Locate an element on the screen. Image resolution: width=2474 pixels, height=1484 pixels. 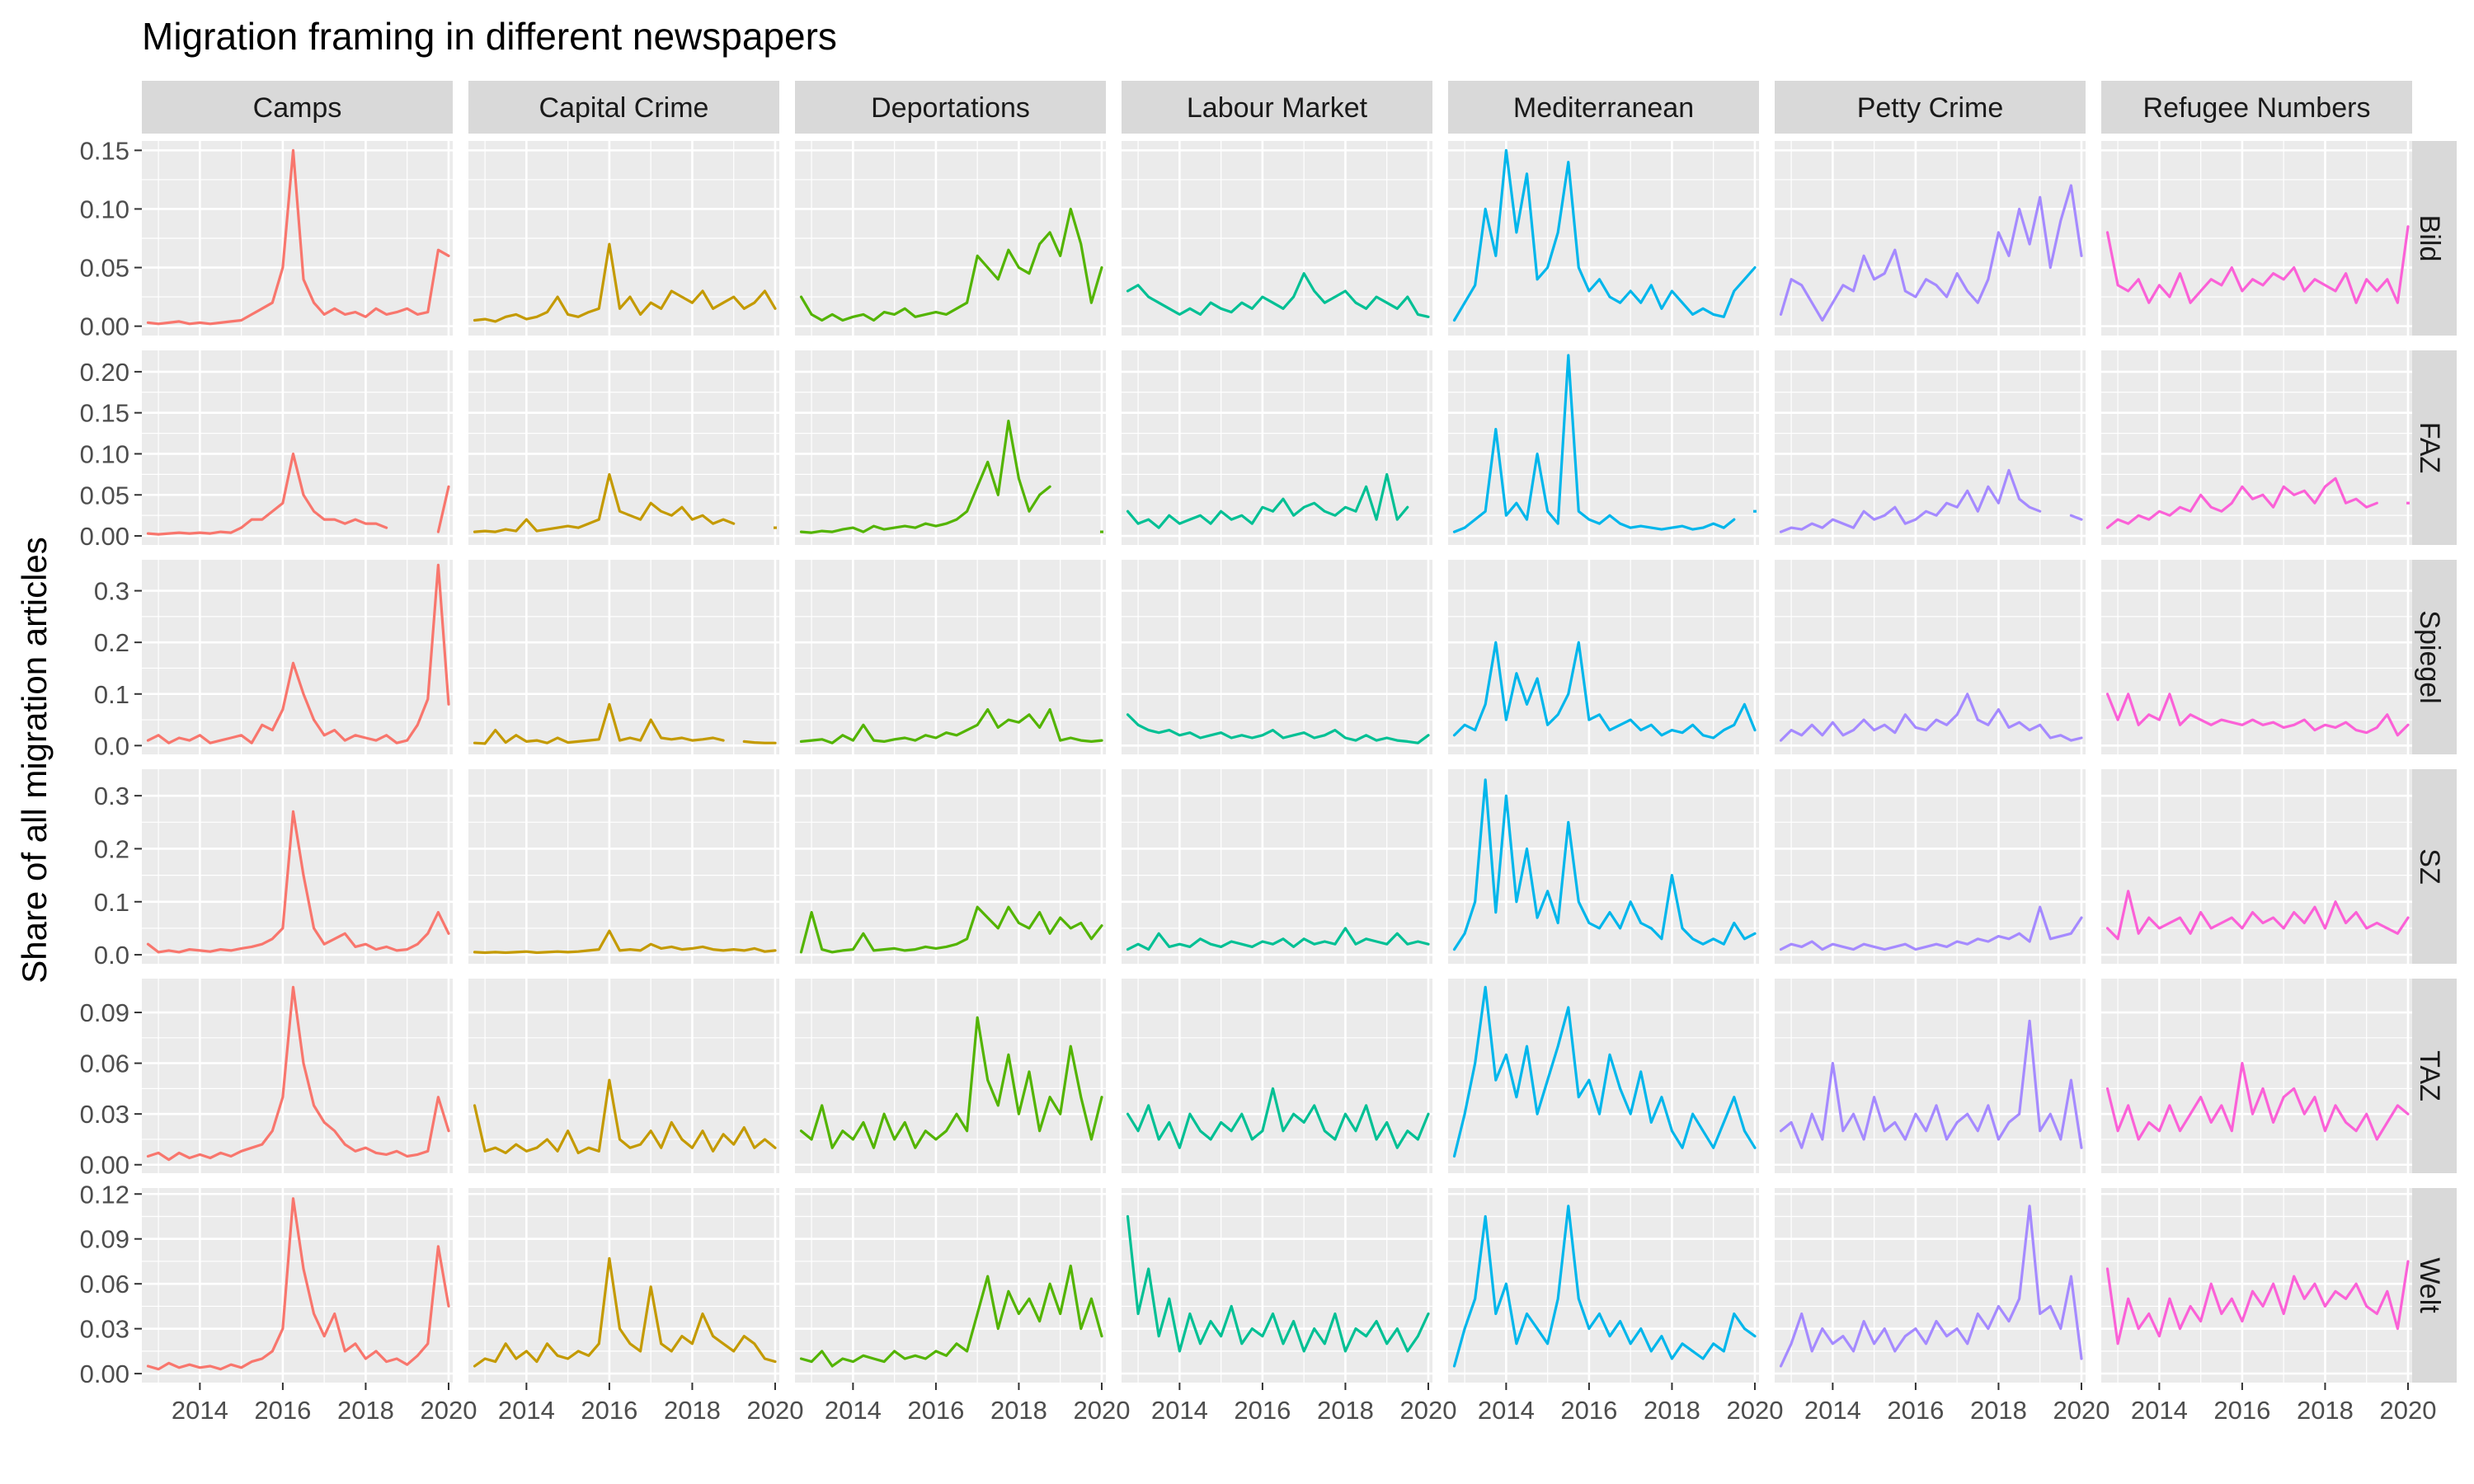
panel-welt-deportations is located at coordinates (950, 1285).